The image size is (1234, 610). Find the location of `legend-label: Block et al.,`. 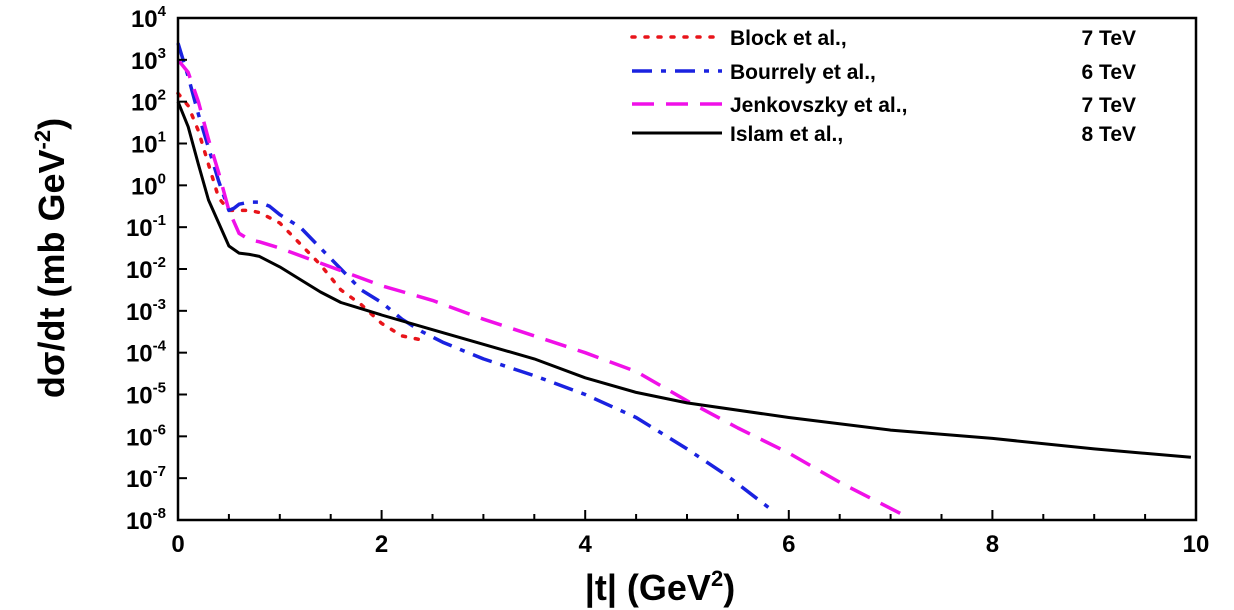

legend-label: Block et al., is located at coordinates (788, 38).